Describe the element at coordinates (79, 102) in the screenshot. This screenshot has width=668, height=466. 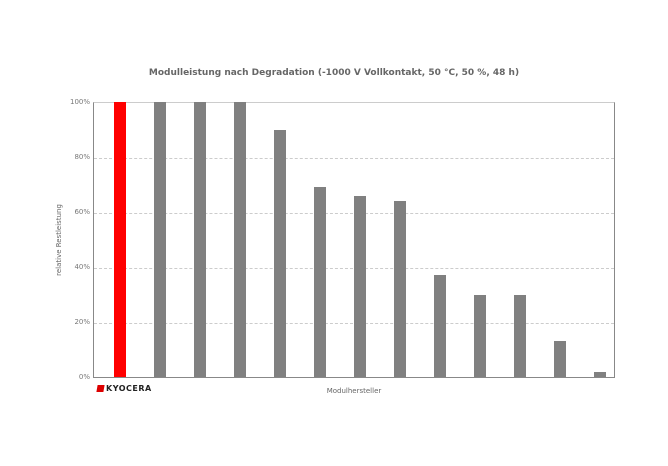
I see `y-tick-label: 100%` at that location.